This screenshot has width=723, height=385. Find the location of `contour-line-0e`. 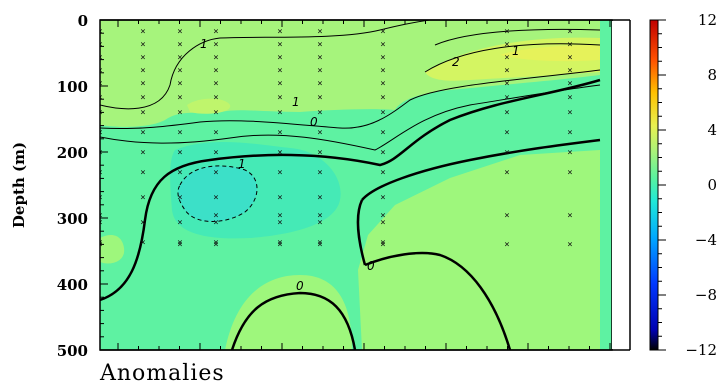

contour-line-0e is located at coordinates (293, 320).